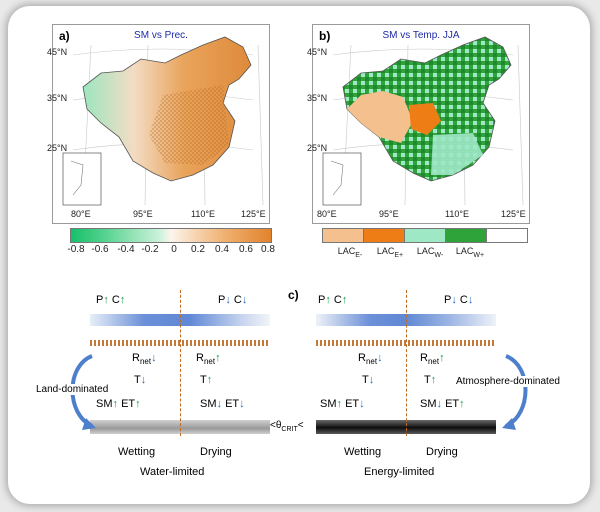  Describe the element at coordinates (143, 214) in the screenshot. I see `lon-tick-a-2: 95°E` at that location.